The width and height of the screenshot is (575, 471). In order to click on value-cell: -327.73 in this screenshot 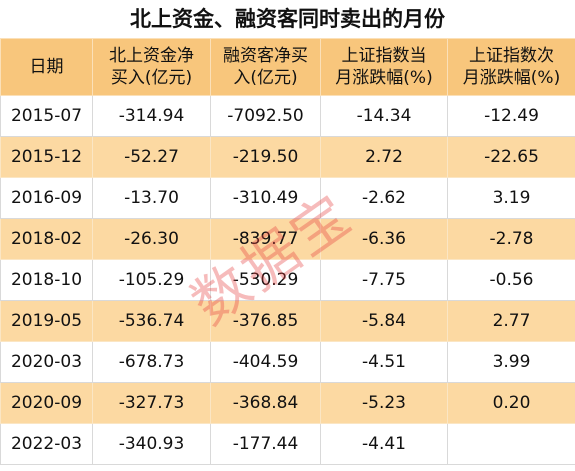, I will do `click(151, 403)`.